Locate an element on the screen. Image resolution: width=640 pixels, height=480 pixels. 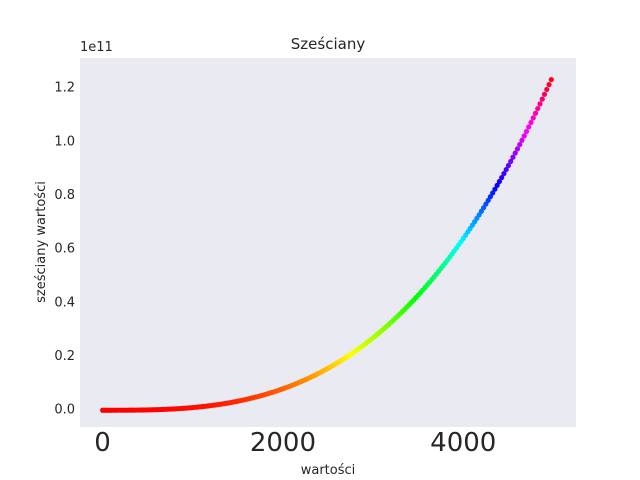
x-tick-label: 0 is located at coordinates (102, 443).